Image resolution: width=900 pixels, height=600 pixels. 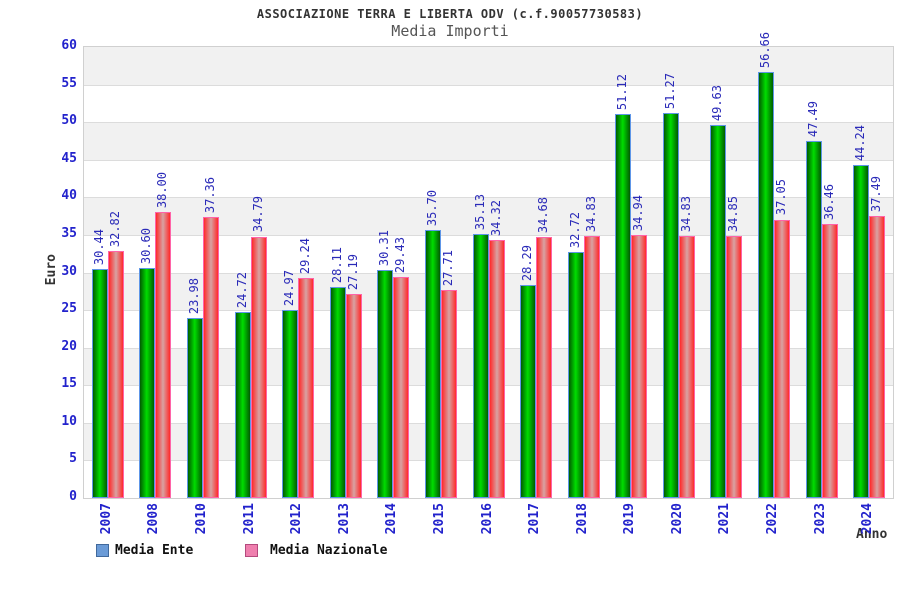 What do you see at coordinates (73, 459) in the screenshot?
I see `y-tick-label: 5` at bounding box center [73, 459].